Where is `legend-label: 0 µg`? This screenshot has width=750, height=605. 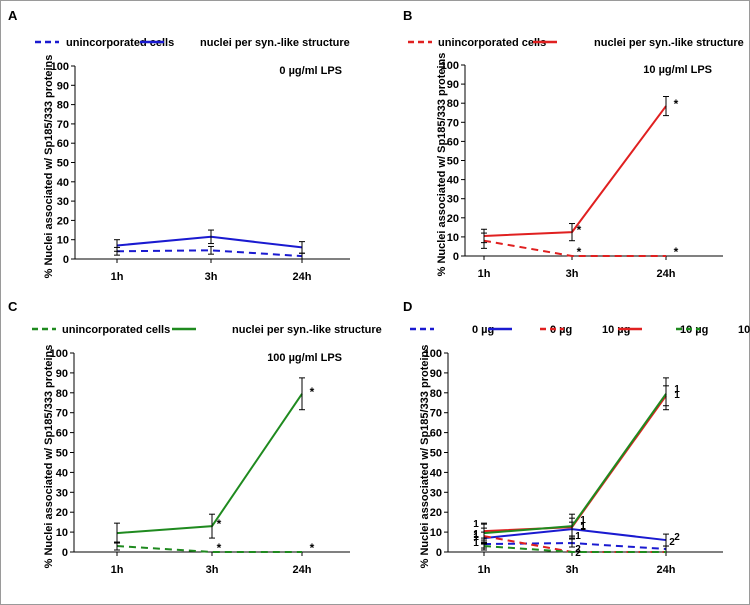
legend-label: 0 µg is located at coordinates (483, 330).